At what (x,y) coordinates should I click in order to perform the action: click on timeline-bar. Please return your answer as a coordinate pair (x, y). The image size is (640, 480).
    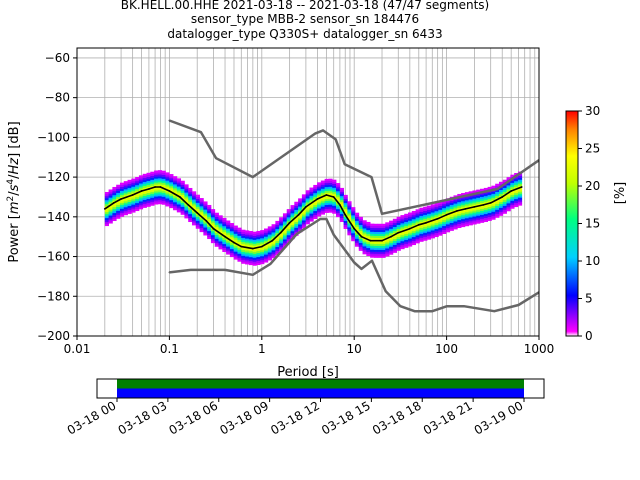
    Looking at the image, I should click on (320, 393).